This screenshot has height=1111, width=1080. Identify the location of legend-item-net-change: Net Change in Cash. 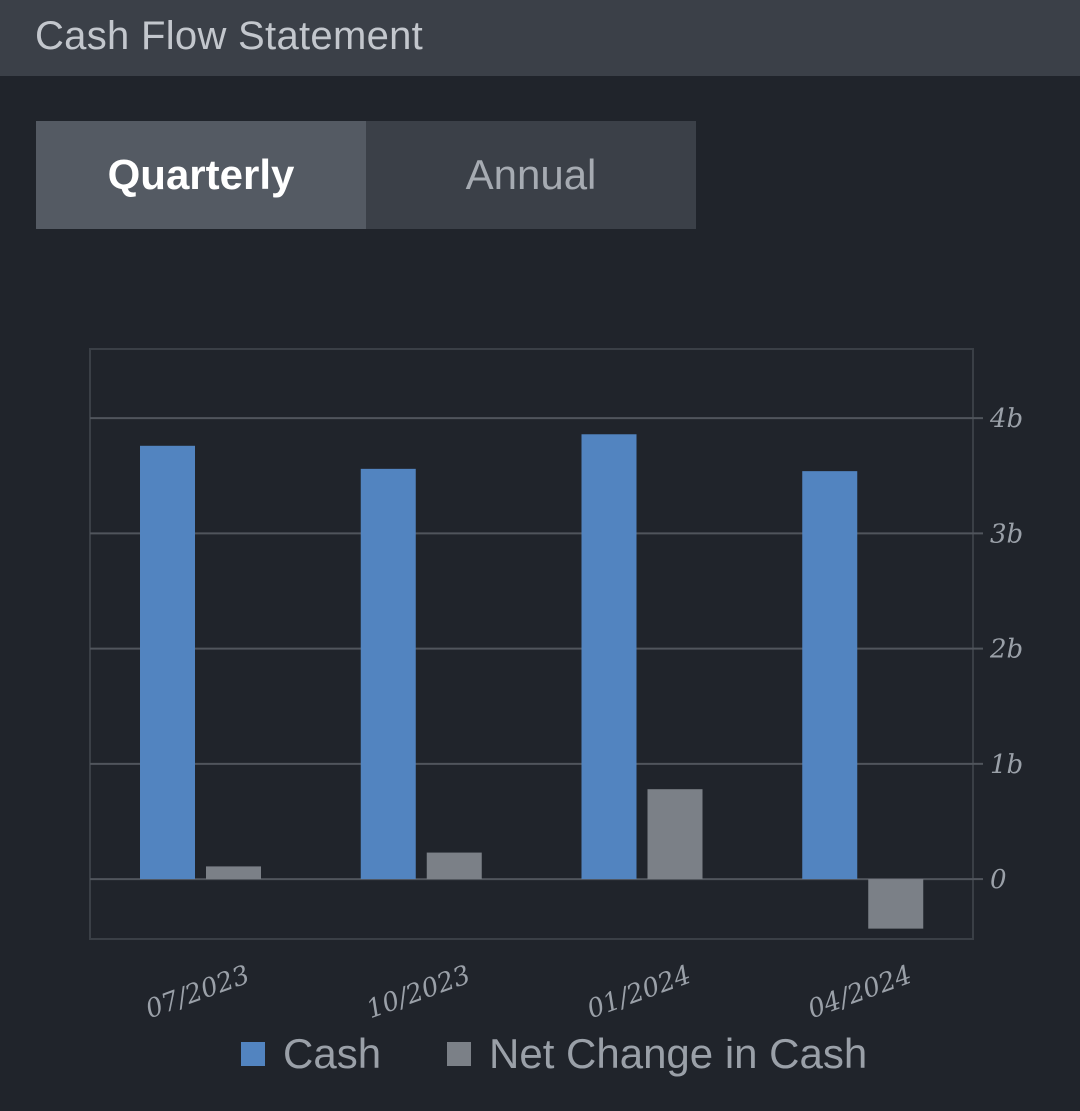
(657, 1054).